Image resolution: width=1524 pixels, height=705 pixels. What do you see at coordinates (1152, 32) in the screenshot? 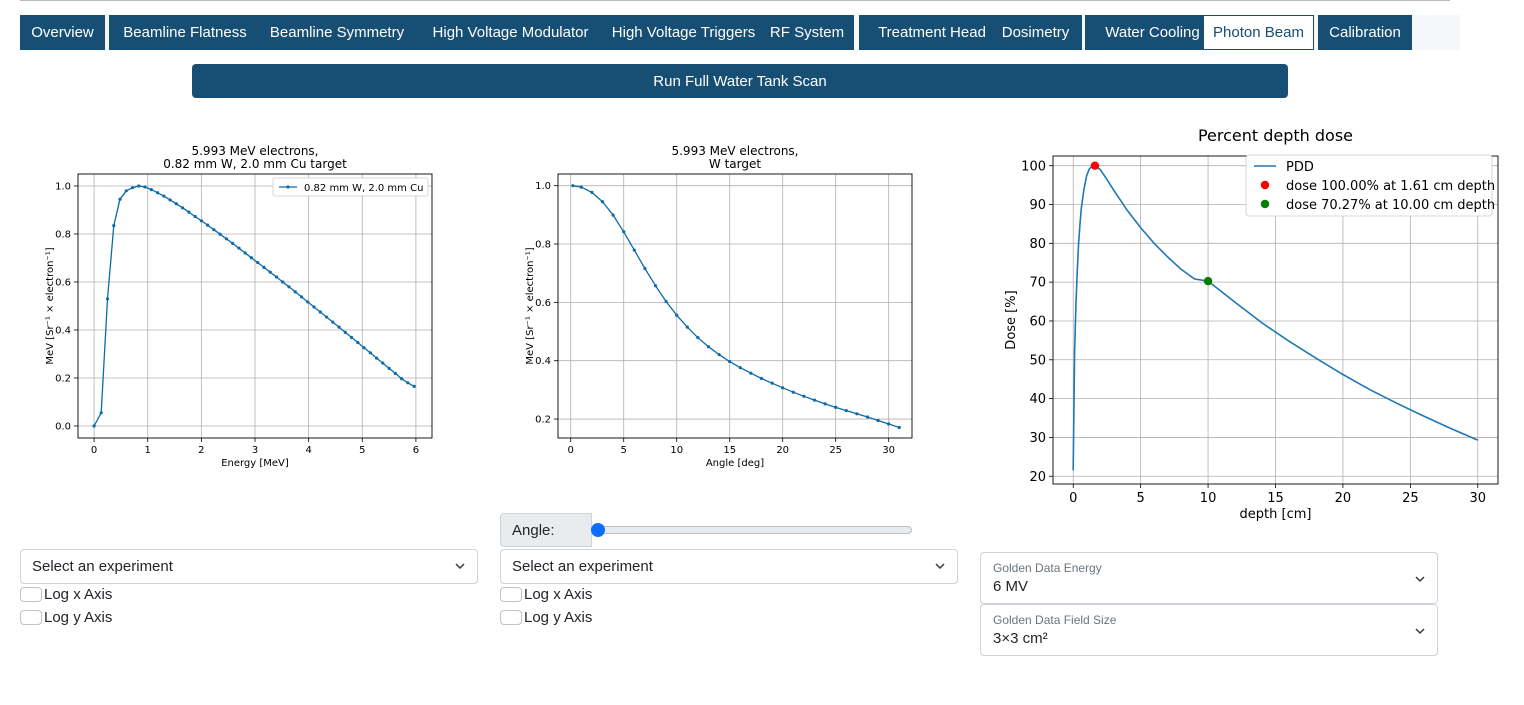
I see `tab-water-cooling: Water Cooling` at bounding box center [1152, 32].